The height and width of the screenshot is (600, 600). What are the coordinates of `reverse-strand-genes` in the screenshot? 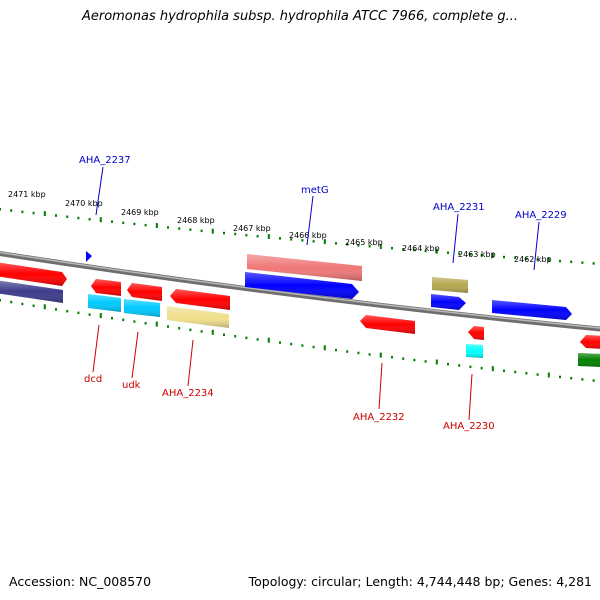 It's located at (480, 341).